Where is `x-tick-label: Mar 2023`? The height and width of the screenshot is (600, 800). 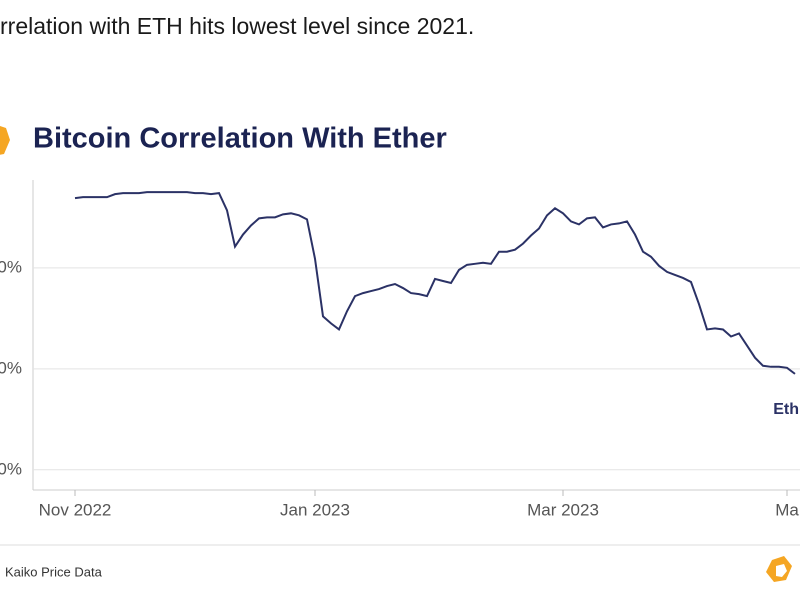
x-tick-label: Mar 2023 is located at coordinates (563, 509).